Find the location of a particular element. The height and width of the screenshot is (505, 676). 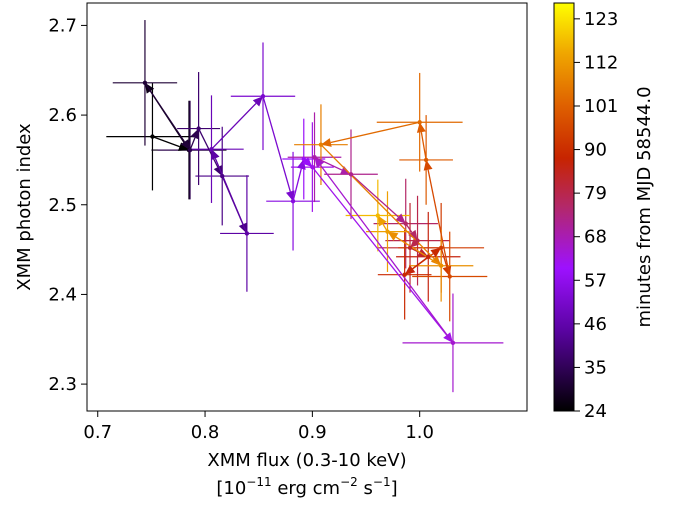

colorbar-ticks: 24 35 46 57 68 79 90 101 112 123 is located at coordinates (596, 215).